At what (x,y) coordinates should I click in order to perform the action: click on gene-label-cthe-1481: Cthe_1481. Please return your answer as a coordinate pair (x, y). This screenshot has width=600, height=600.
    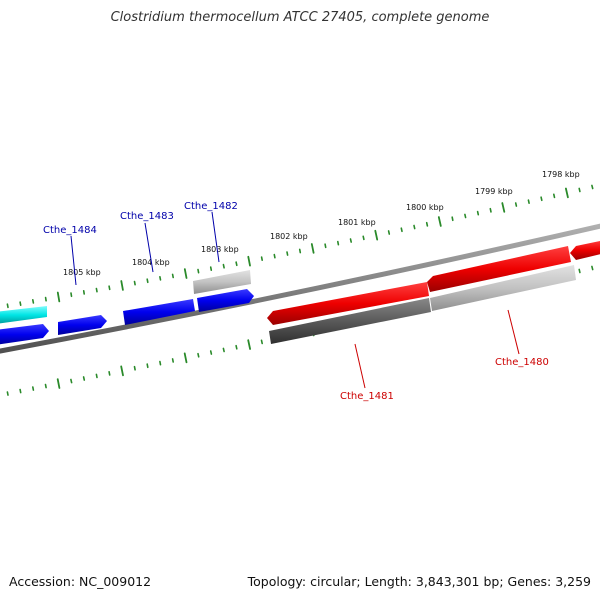
    Looking at the image, I should click on (367, 396).